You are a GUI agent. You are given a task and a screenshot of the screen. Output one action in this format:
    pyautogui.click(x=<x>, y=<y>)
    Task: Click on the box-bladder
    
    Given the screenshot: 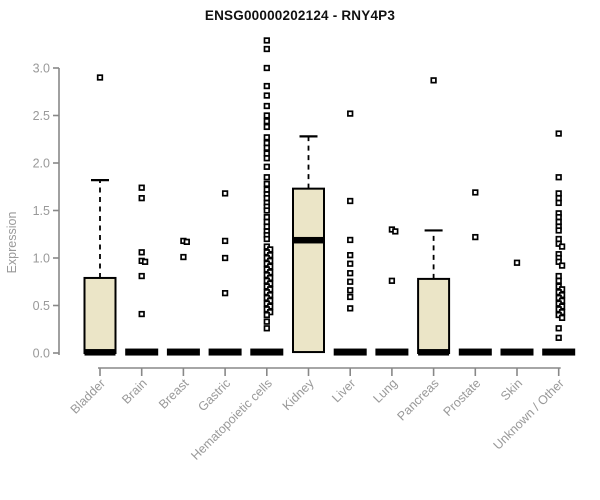 What is the action you would take?
    pyautogui.click(x=100, y=315)
    